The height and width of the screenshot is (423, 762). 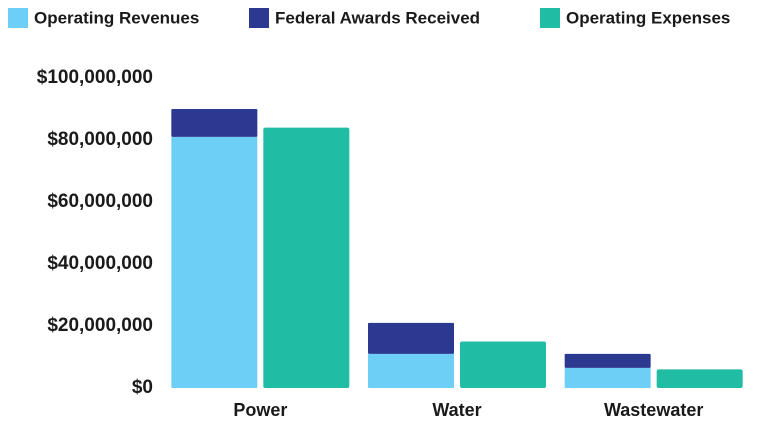 I want to click on x-tick-label: Water, so click(x=456, y=410).